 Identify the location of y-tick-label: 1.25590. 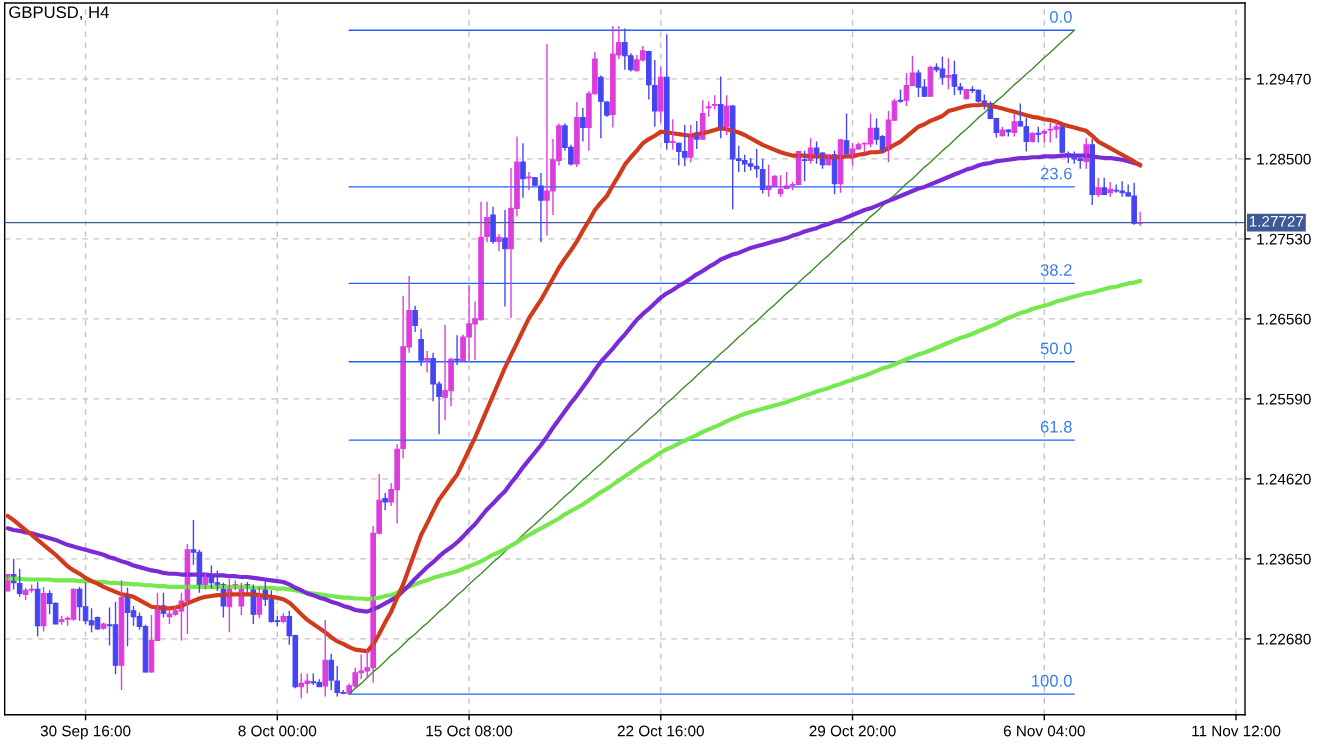
(1284, 399).